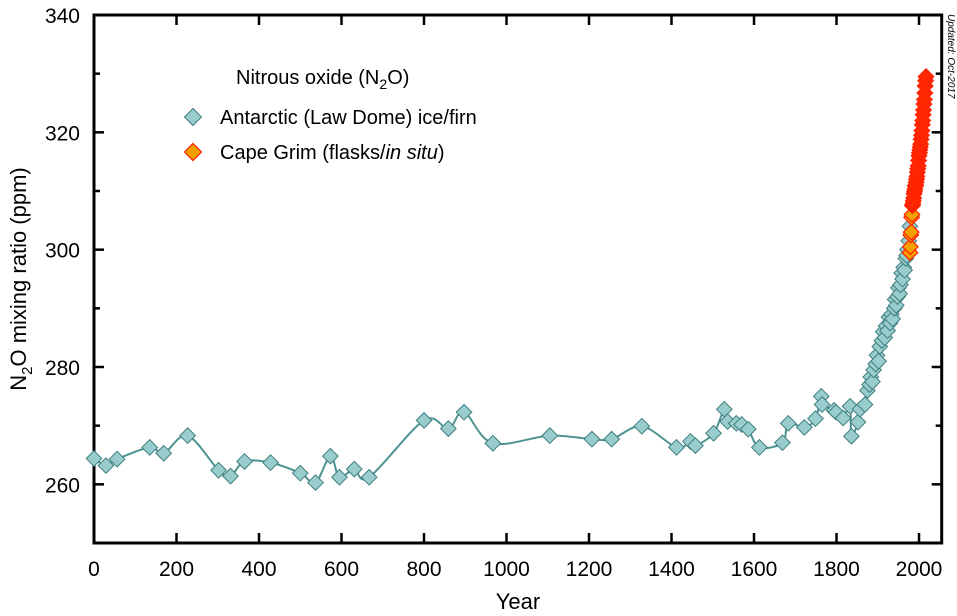 The width and height of the screenshot is (957, 616). I want to click on legend-label-cape-grim: Cape Grim (flasks/in situ), so click(332, 153).